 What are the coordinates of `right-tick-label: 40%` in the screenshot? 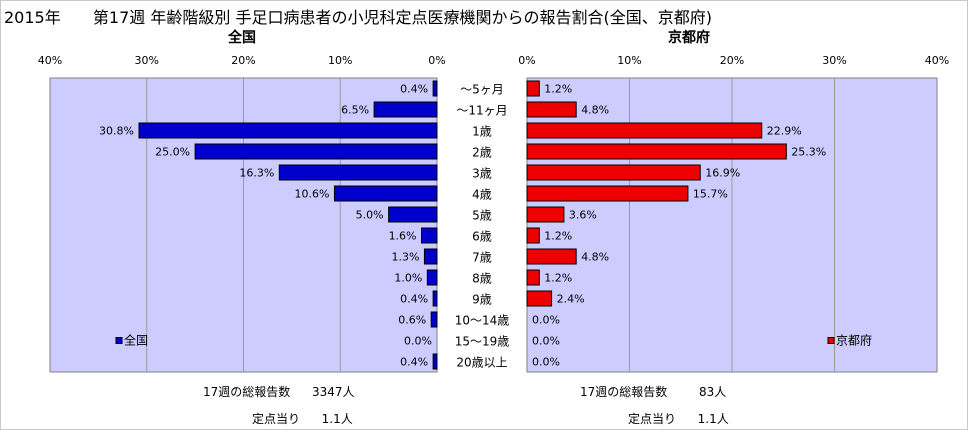 It's located at (937, 60).